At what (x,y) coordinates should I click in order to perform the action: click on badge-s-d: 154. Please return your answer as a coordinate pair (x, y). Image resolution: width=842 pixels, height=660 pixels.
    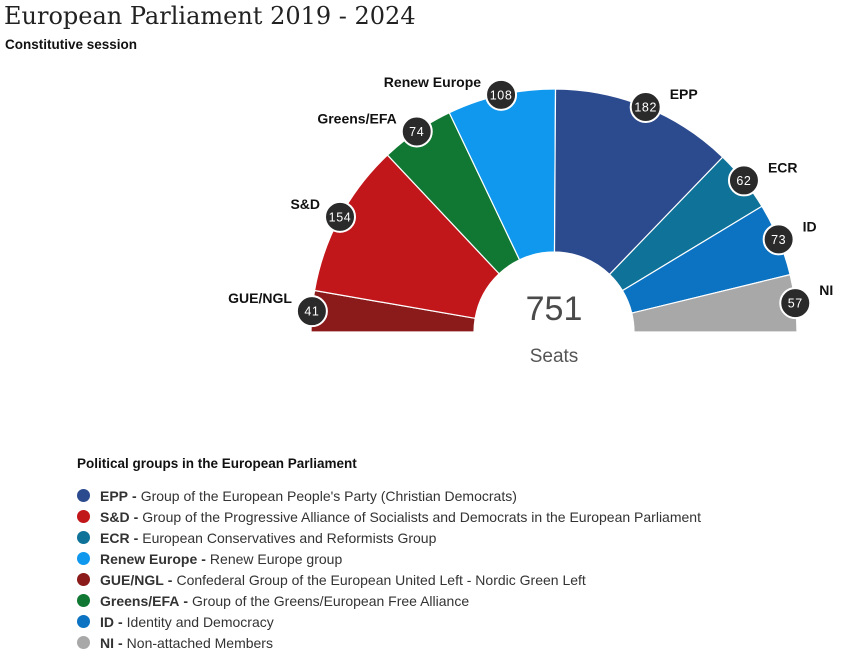
    Looking at the image, I should click on (340, 216).